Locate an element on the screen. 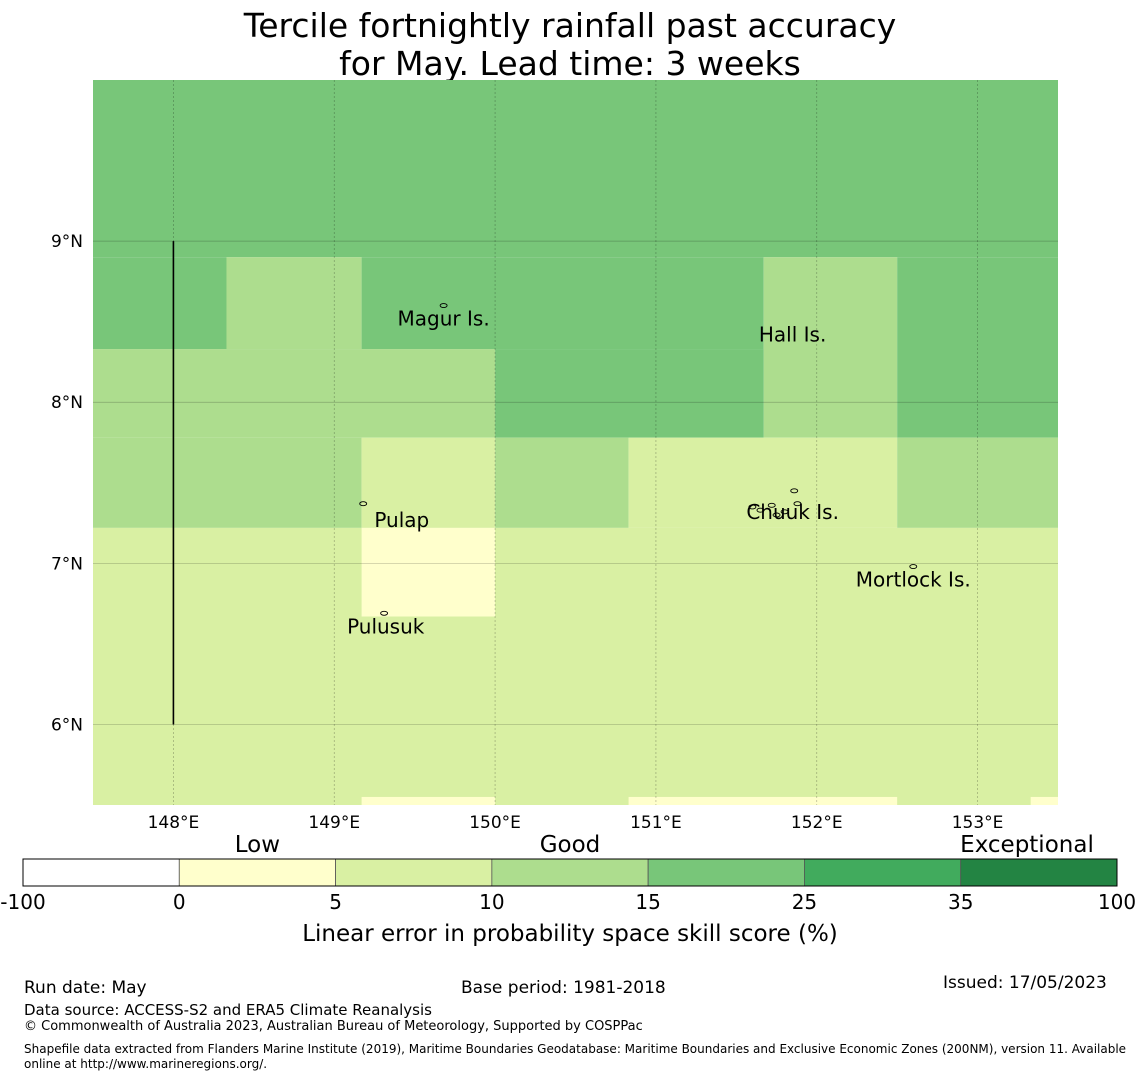  lat-tick-label: 7°N is located at coordinates (67, 564).